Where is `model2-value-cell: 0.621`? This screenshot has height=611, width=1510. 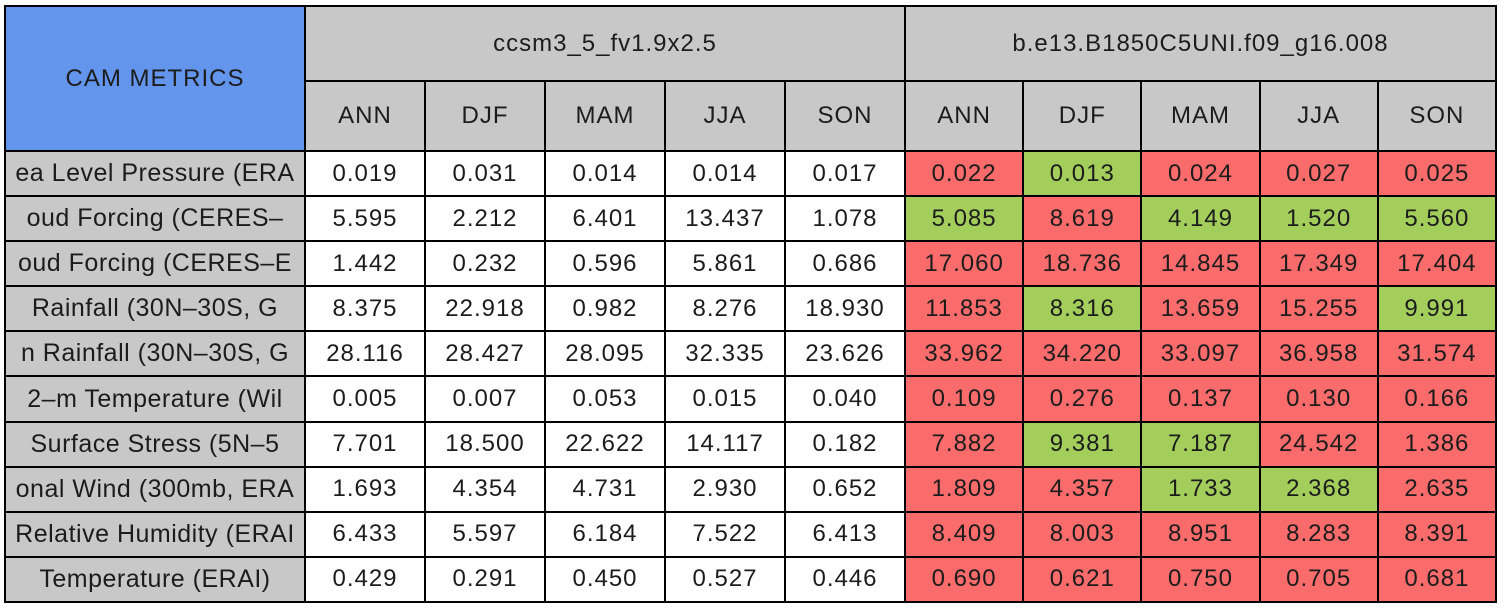 model2-value-cell: 0.621 is located at coordinates (1082, 579).